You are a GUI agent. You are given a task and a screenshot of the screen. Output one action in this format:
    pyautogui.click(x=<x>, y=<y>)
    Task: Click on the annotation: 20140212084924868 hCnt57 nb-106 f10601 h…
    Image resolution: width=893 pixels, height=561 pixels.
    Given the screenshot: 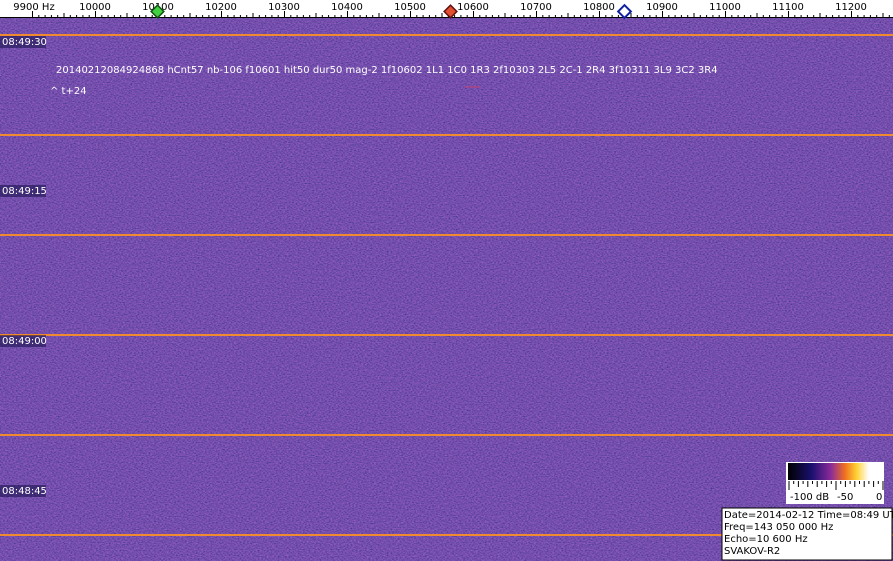 What is the action you would take?
    pyautogui.click(x=387, y=70)
    